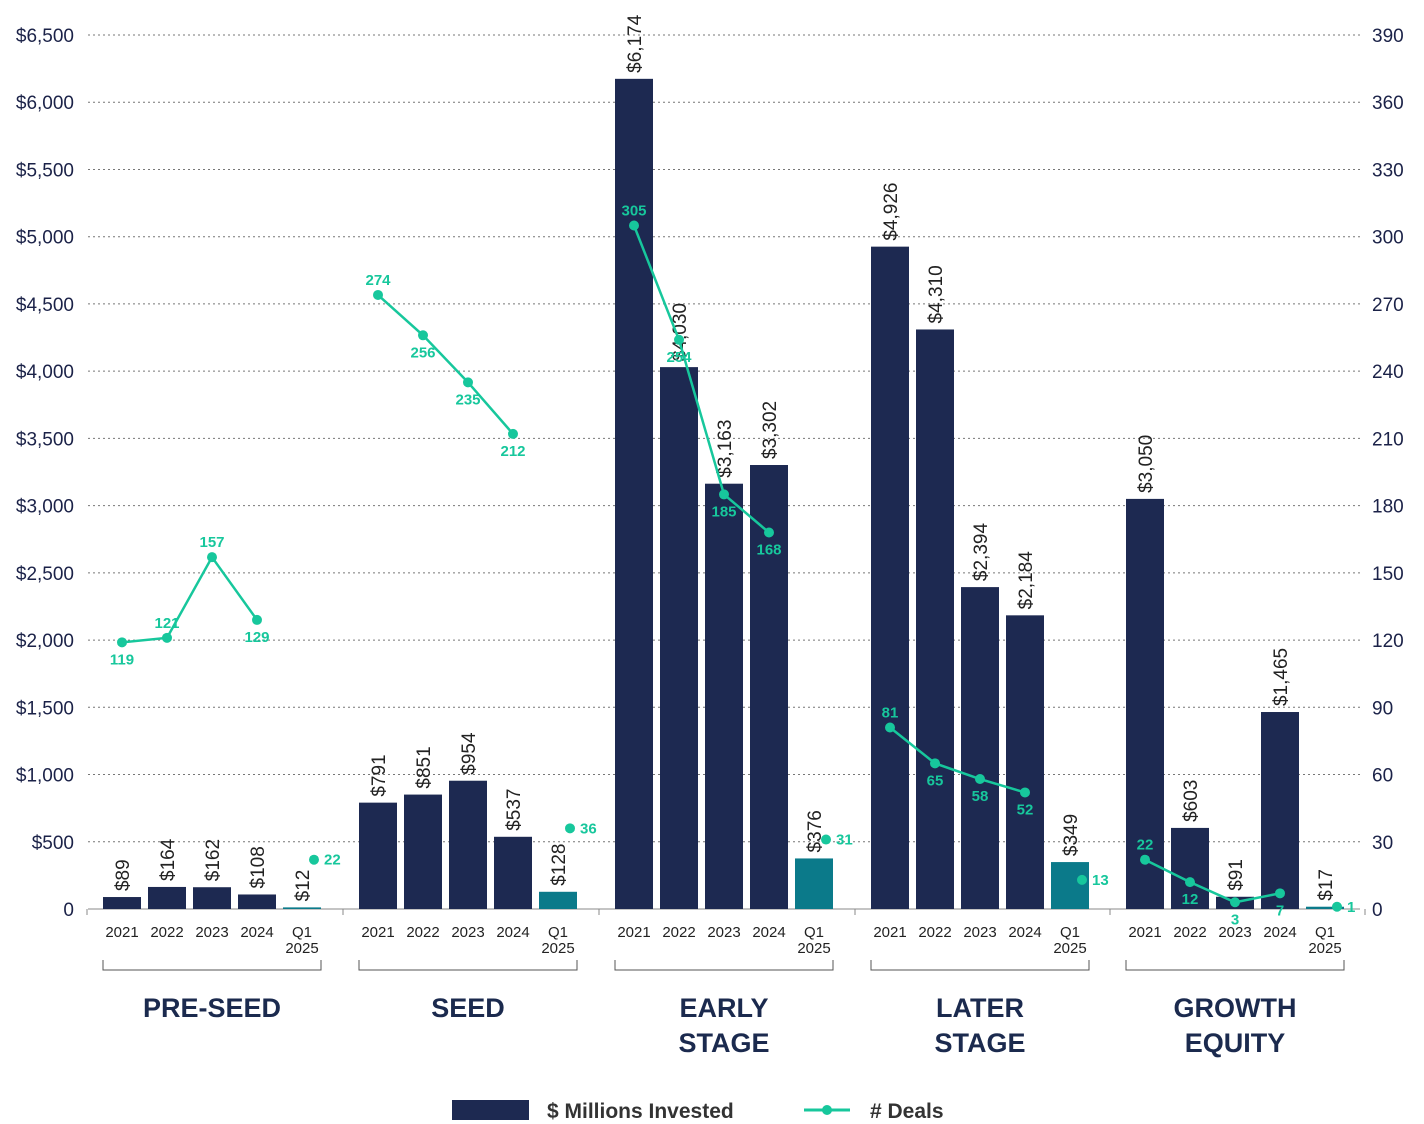 This screenshot has width=1424, height=1124. I want to click on bar-value-label: $4,926, so click(891, 212).